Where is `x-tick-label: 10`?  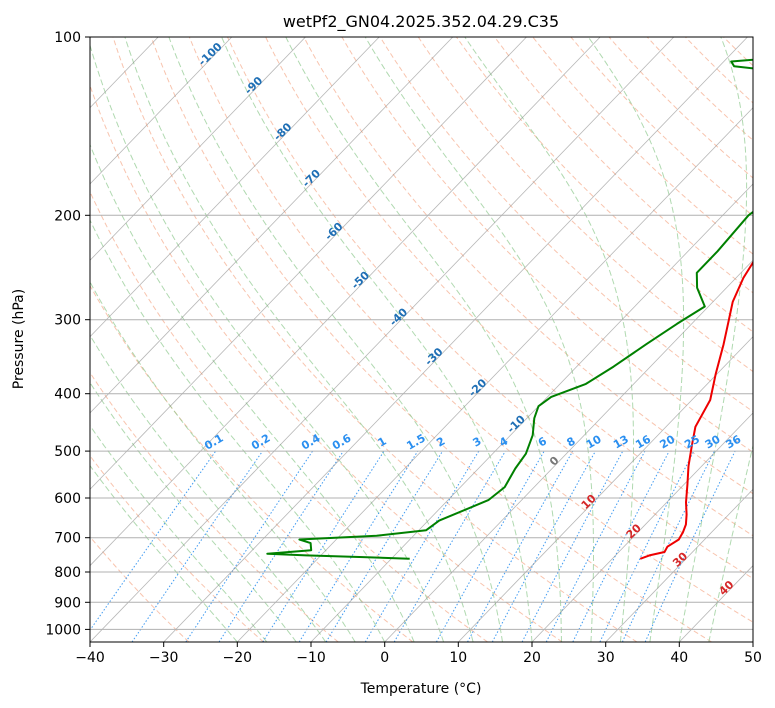 x-tick-label: 10 is located at coordinates (458, 658).